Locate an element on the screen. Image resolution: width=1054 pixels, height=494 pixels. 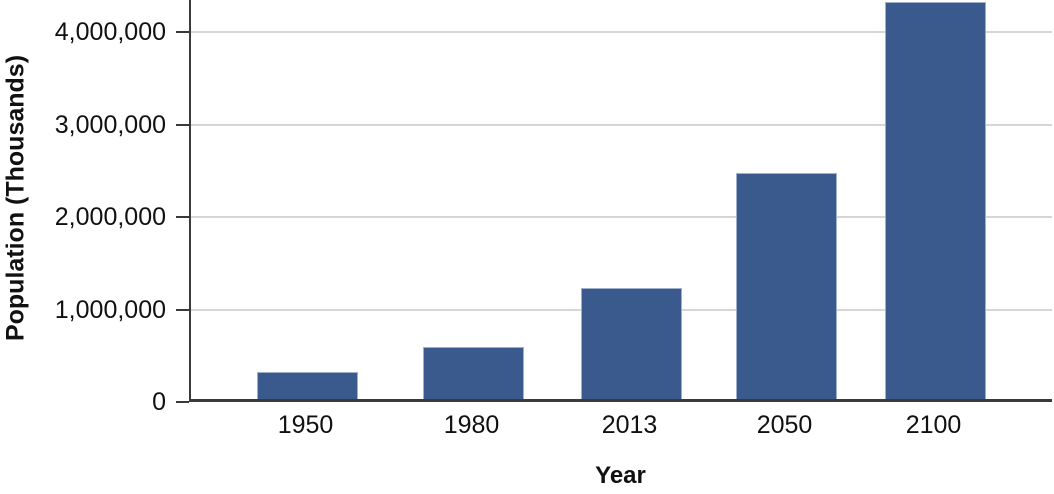
bar-2013 is located at coordinates (631, 343).